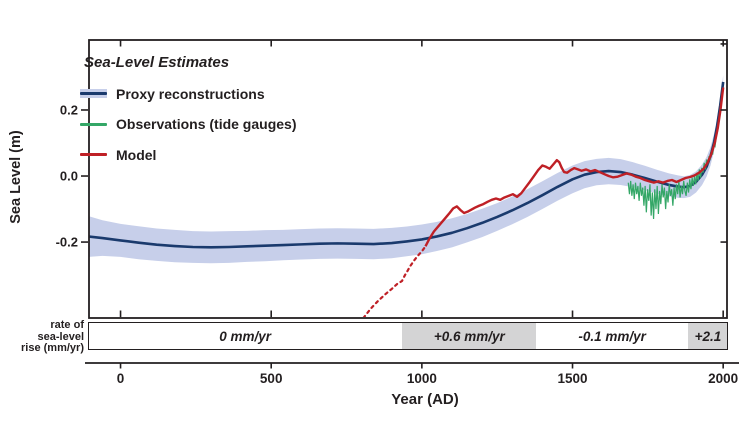  I want to click on proxy-band-swatch-icon, so click(93, 93).